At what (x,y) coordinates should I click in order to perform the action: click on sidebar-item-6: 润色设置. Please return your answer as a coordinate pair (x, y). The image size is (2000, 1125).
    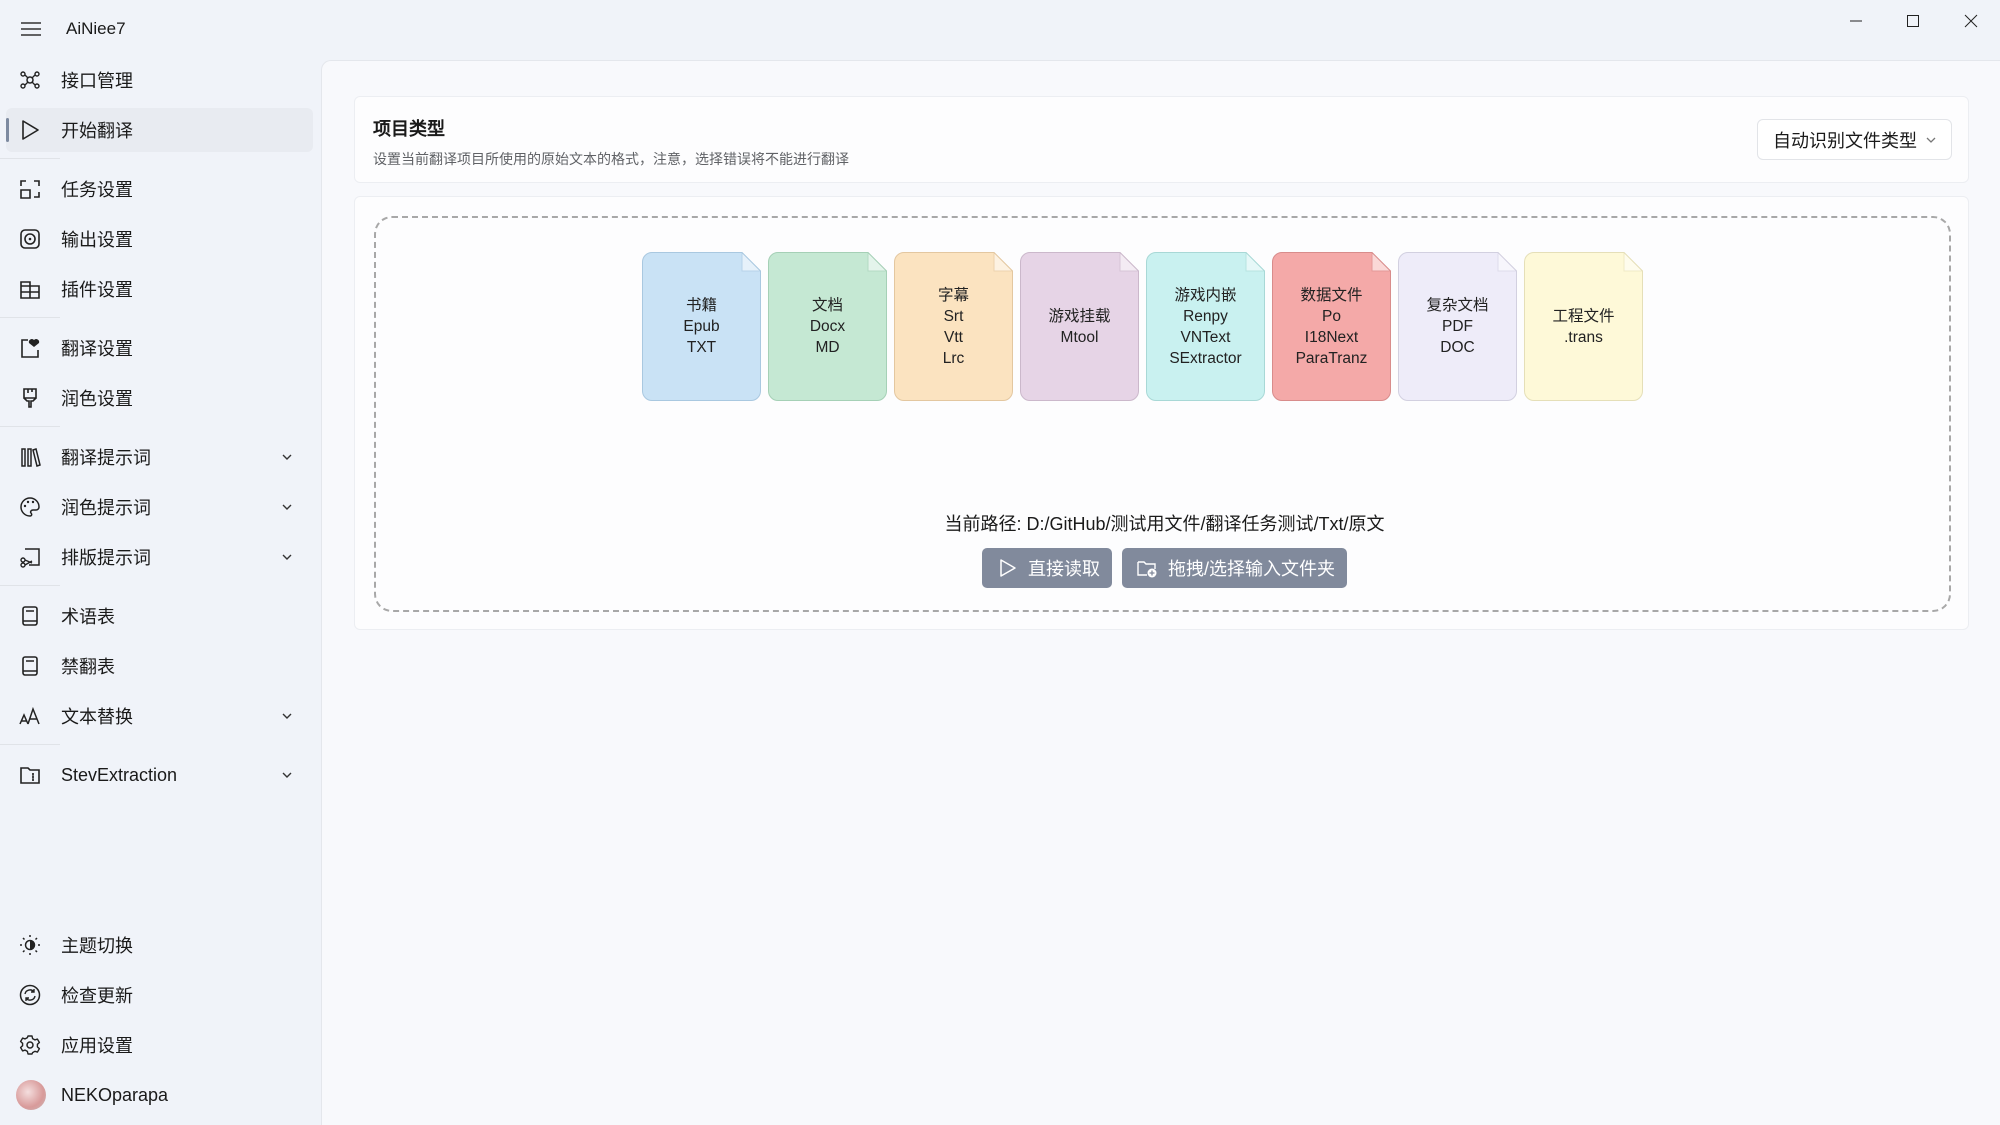
    Looking at the image, I should click on (160, 398).